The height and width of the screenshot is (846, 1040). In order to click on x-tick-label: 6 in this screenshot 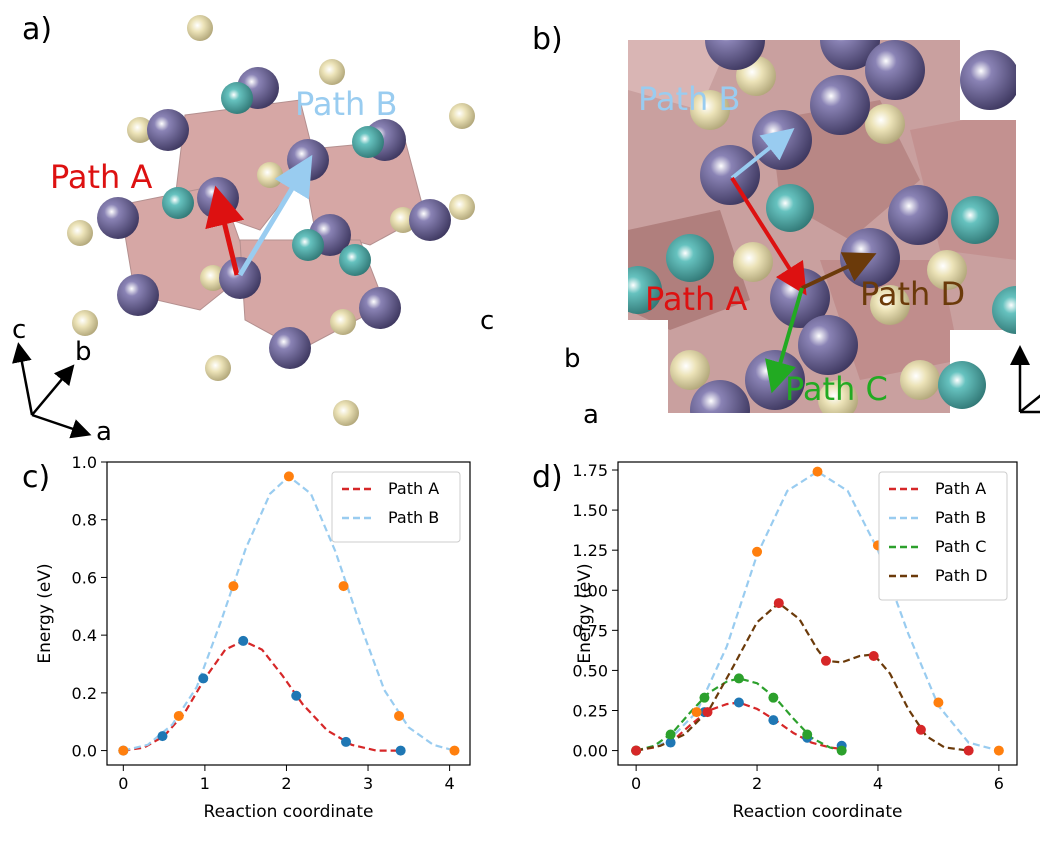, I will do `click(999, 783)`.